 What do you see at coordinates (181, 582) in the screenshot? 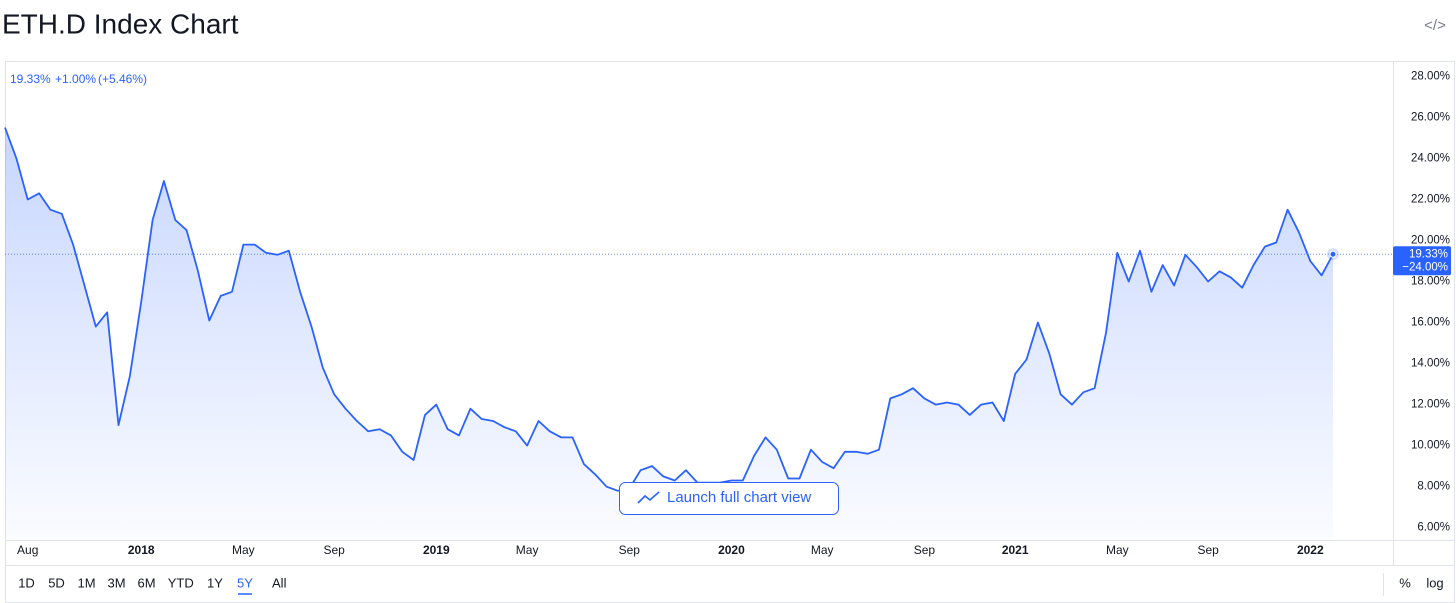
I see `range-button: YTD` at bounding box center [181, 582].